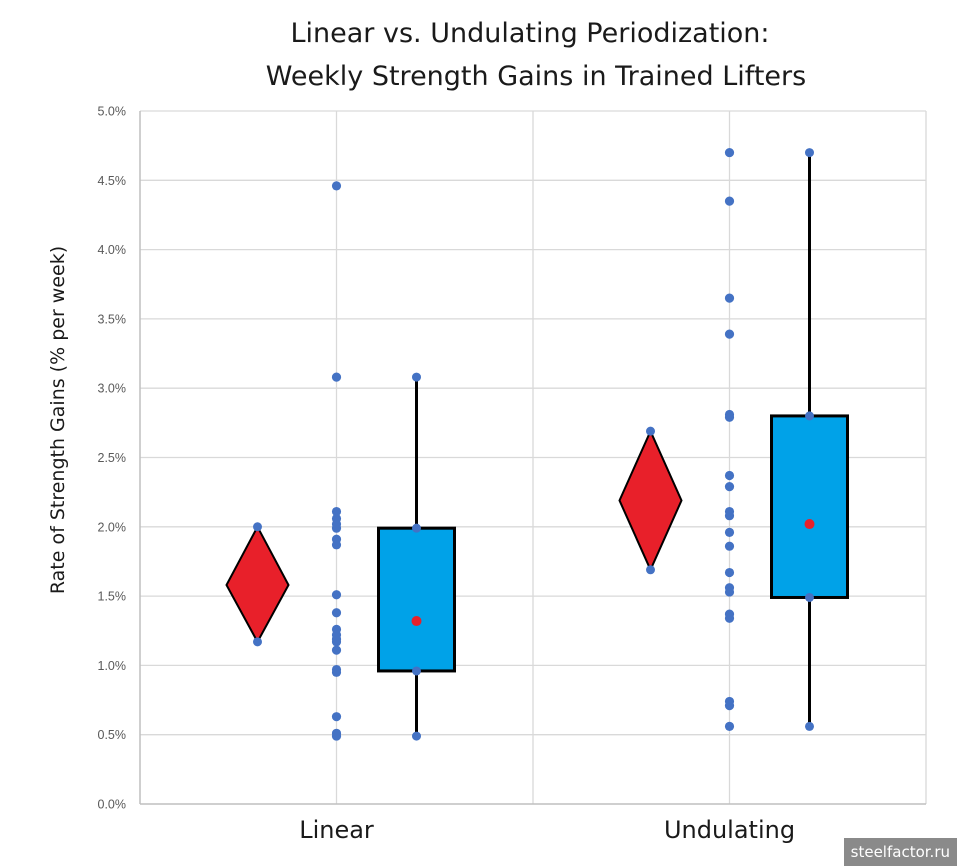 The height and width of the screenshot is (866, 960). What do you see at coordinates (112, 389) in the screenshot?
I see `y-tick-label: 3.0%` at bounding box center [112, 389].